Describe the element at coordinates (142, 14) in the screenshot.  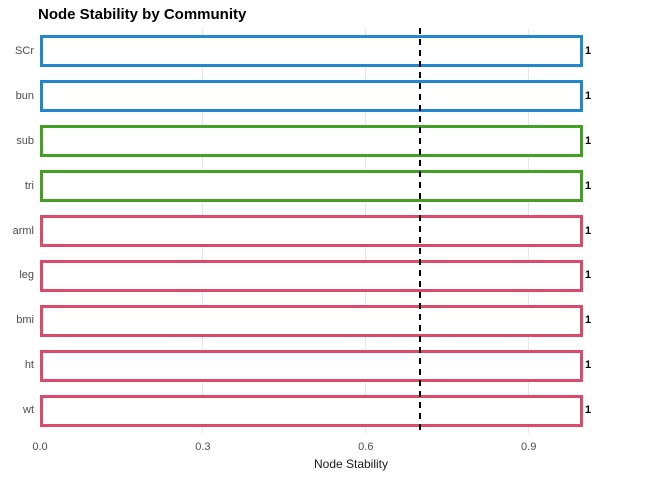
I see `chart-title: Node Stability by Community` at that location.